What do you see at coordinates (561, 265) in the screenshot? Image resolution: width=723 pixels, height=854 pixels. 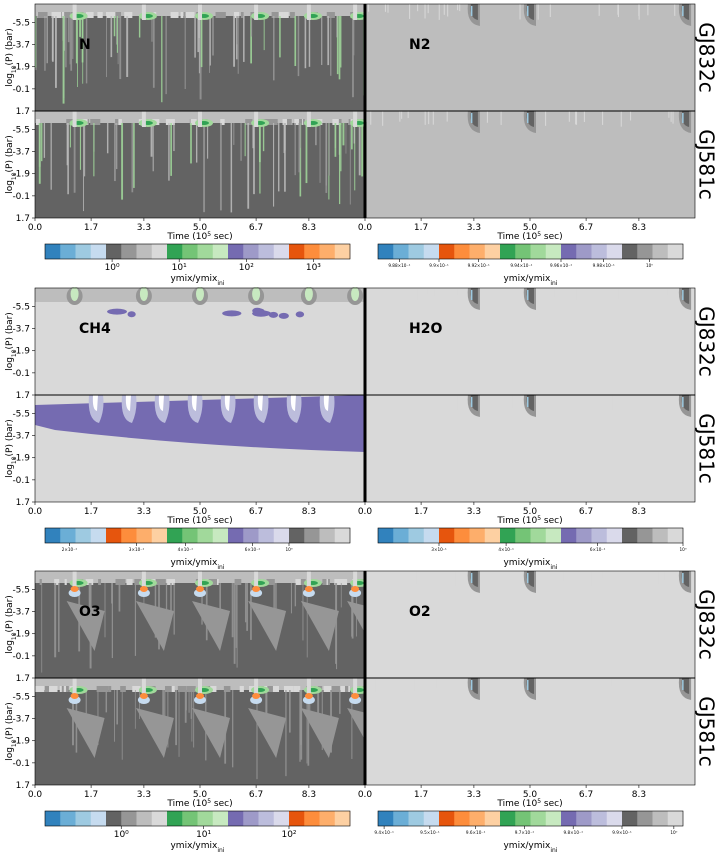 I see `colorbar-tick-label: 9.96×10⁻¹` at bounding box center [561, 265].